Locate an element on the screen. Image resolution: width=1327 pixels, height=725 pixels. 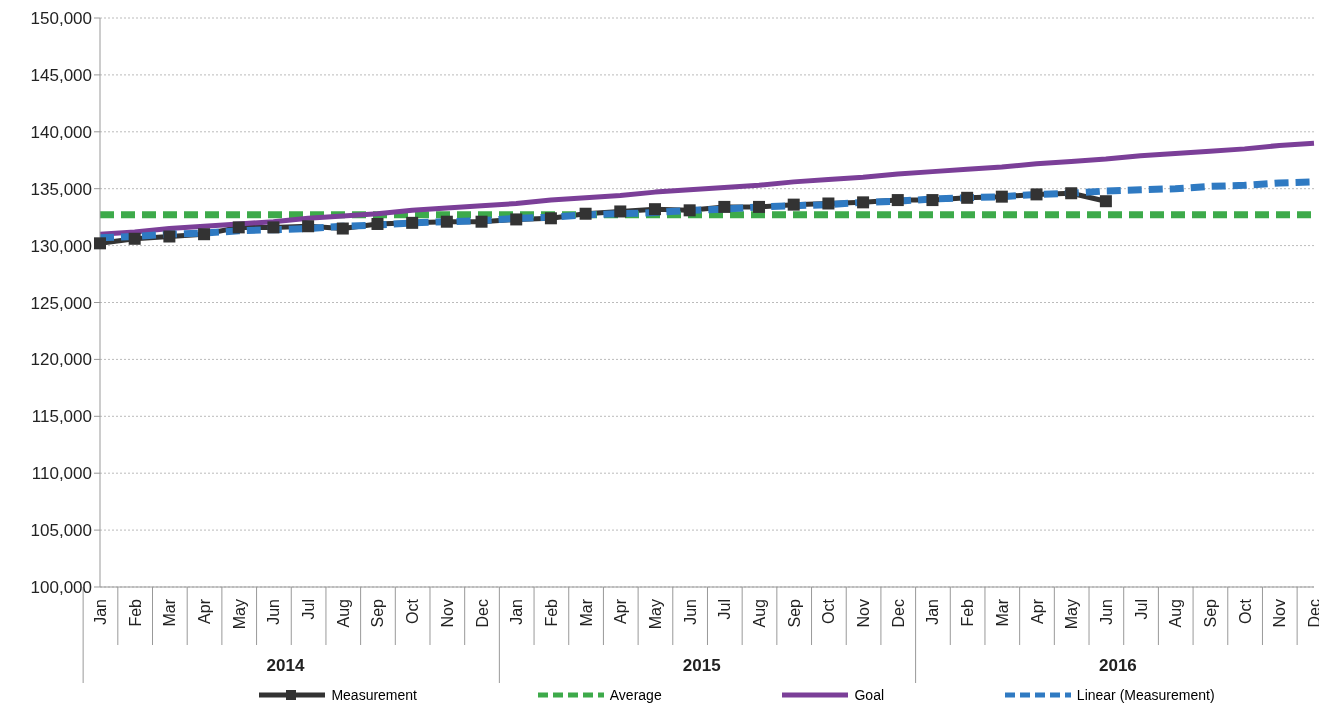
y-tick-label: 115,000 is located at coordinates (61, 417).